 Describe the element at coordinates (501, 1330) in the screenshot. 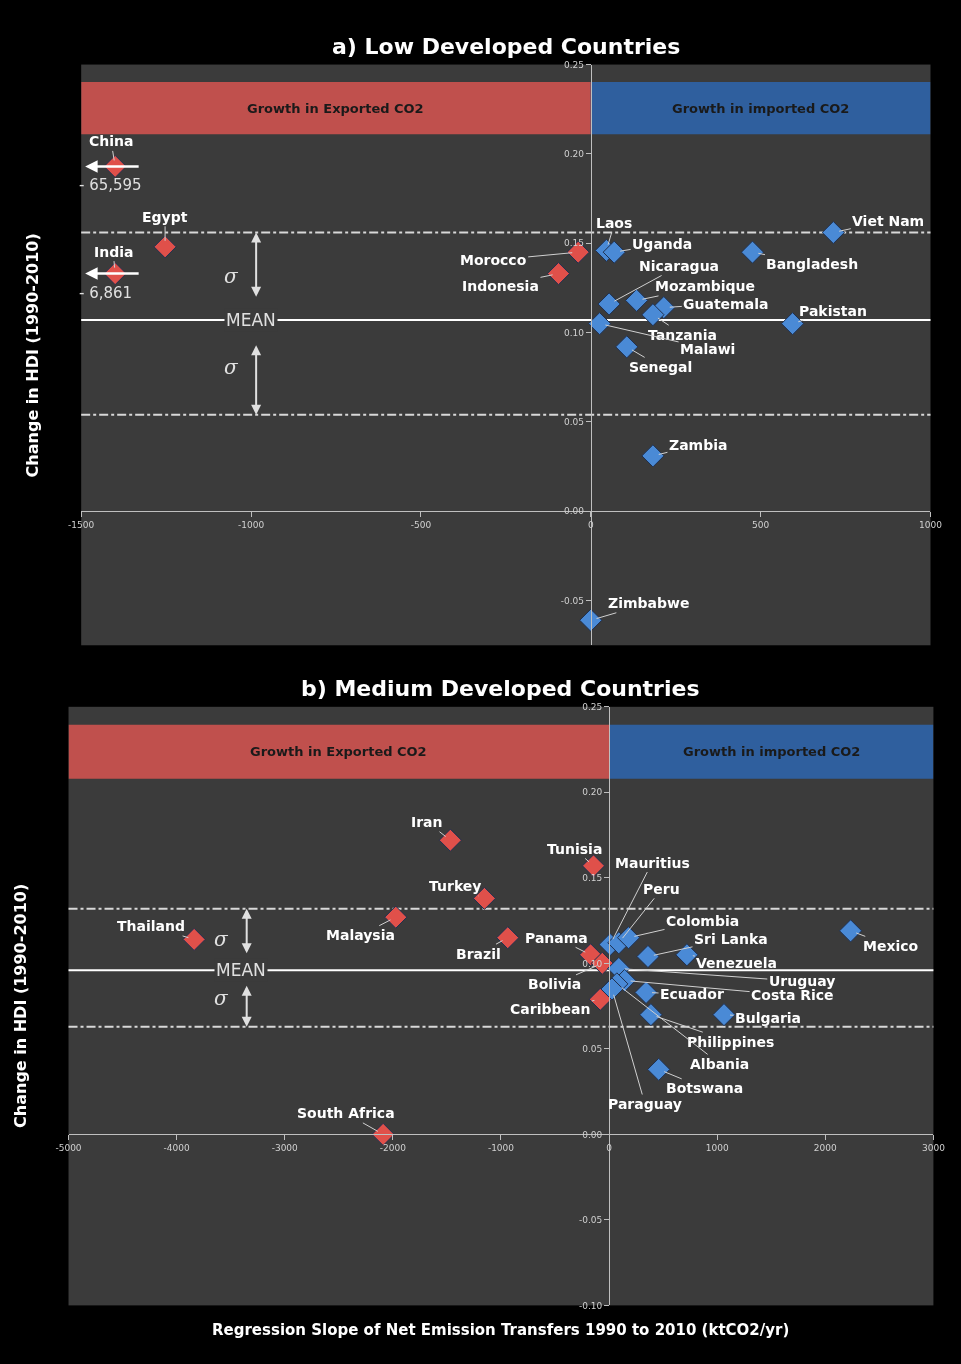

I see `x-axis-title: Regression Slope of Net Emission Transfers 1990 to 2010 (ktCO2/yr)` at that location.